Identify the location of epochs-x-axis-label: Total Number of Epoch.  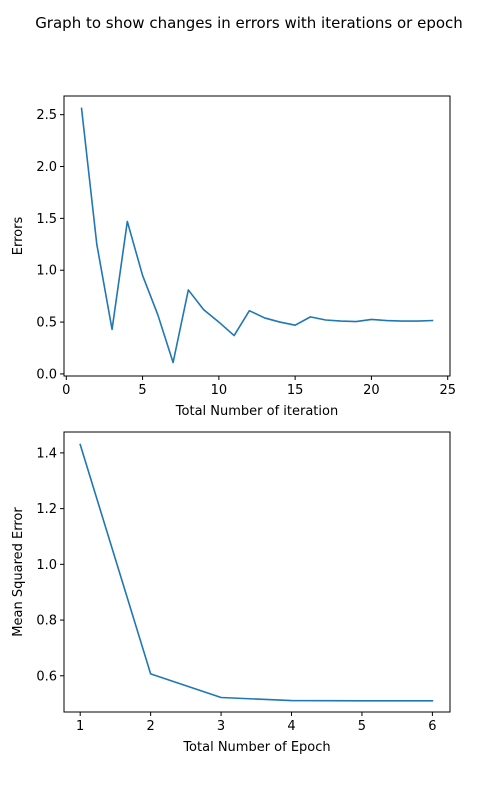
(256, 747).